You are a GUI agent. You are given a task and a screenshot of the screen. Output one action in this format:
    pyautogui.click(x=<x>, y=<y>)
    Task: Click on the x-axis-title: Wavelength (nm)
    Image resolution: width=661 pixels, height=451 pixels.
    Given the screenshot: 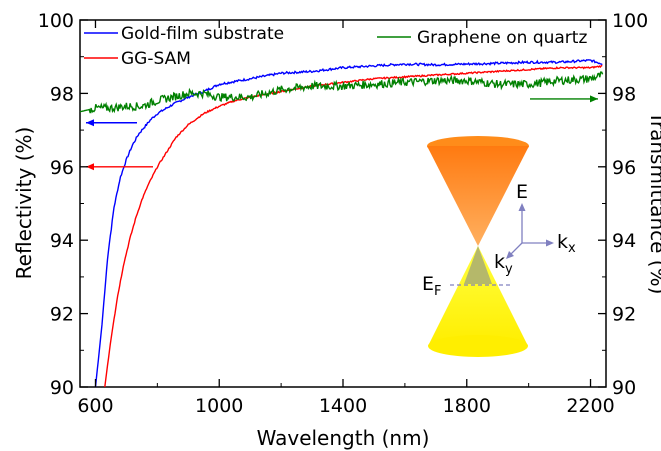 What is the action you would take?
    pyautogui.click(x=343, y=438)
    